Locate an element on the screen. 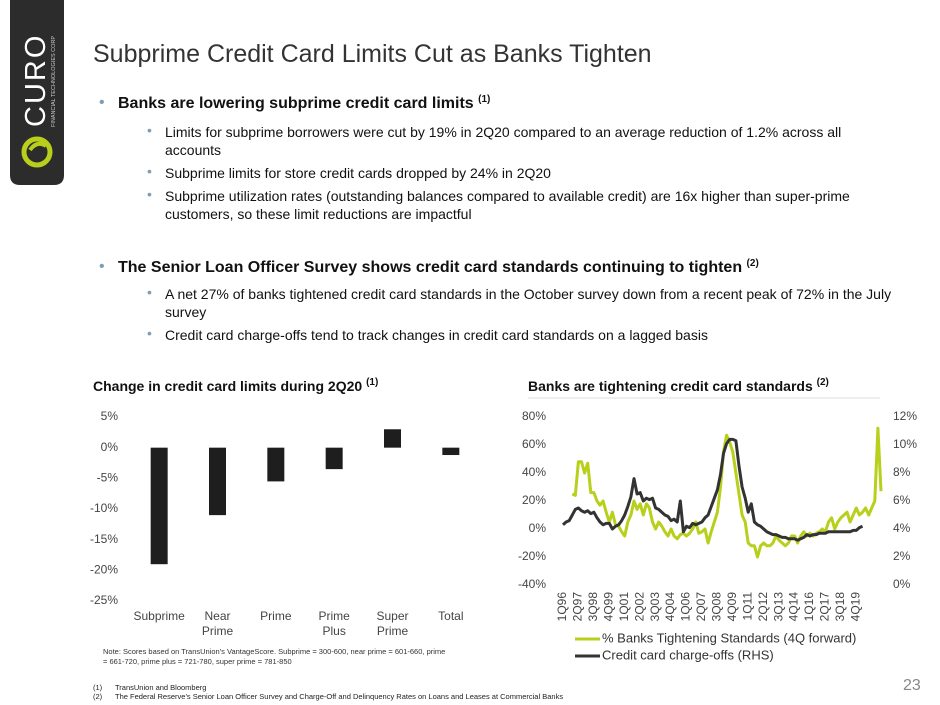  x-tick-label: Total is located at coordinates (450, 616).